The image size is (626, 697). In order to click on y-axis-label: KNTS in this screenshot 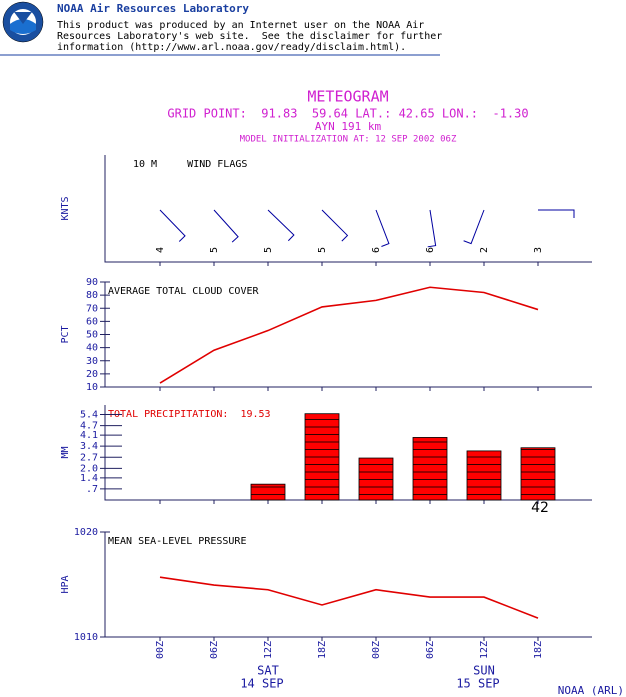, I will do `click(65, 208)`.